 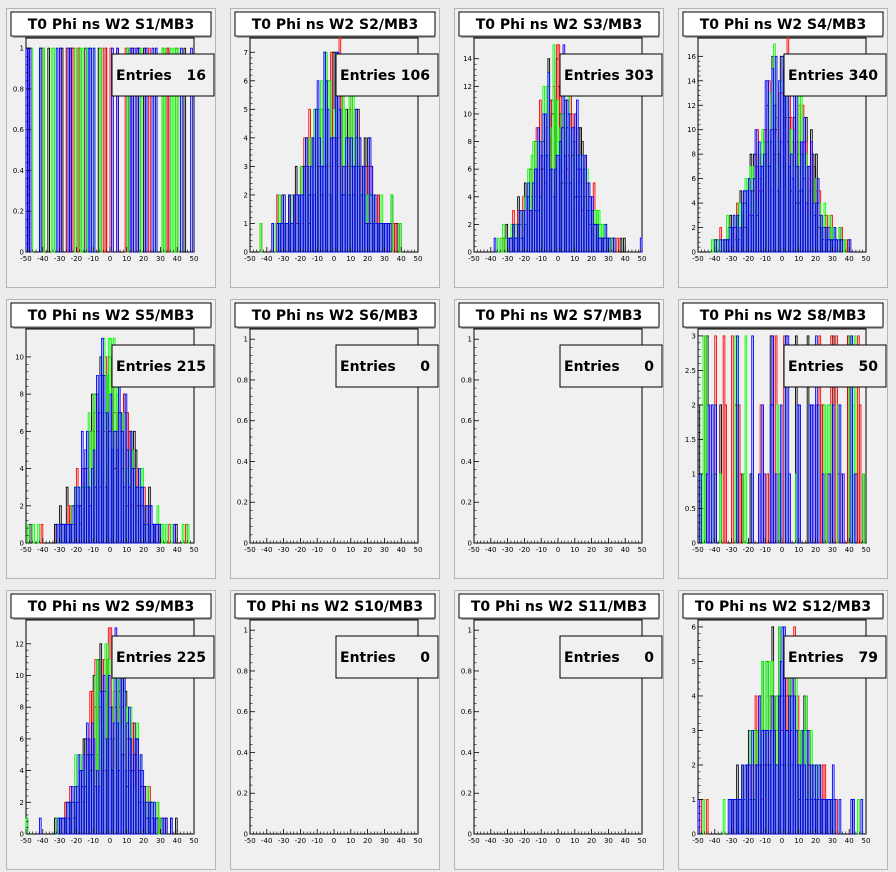 I want to click on y-tick-label: 10, so click(x=467, y=114).